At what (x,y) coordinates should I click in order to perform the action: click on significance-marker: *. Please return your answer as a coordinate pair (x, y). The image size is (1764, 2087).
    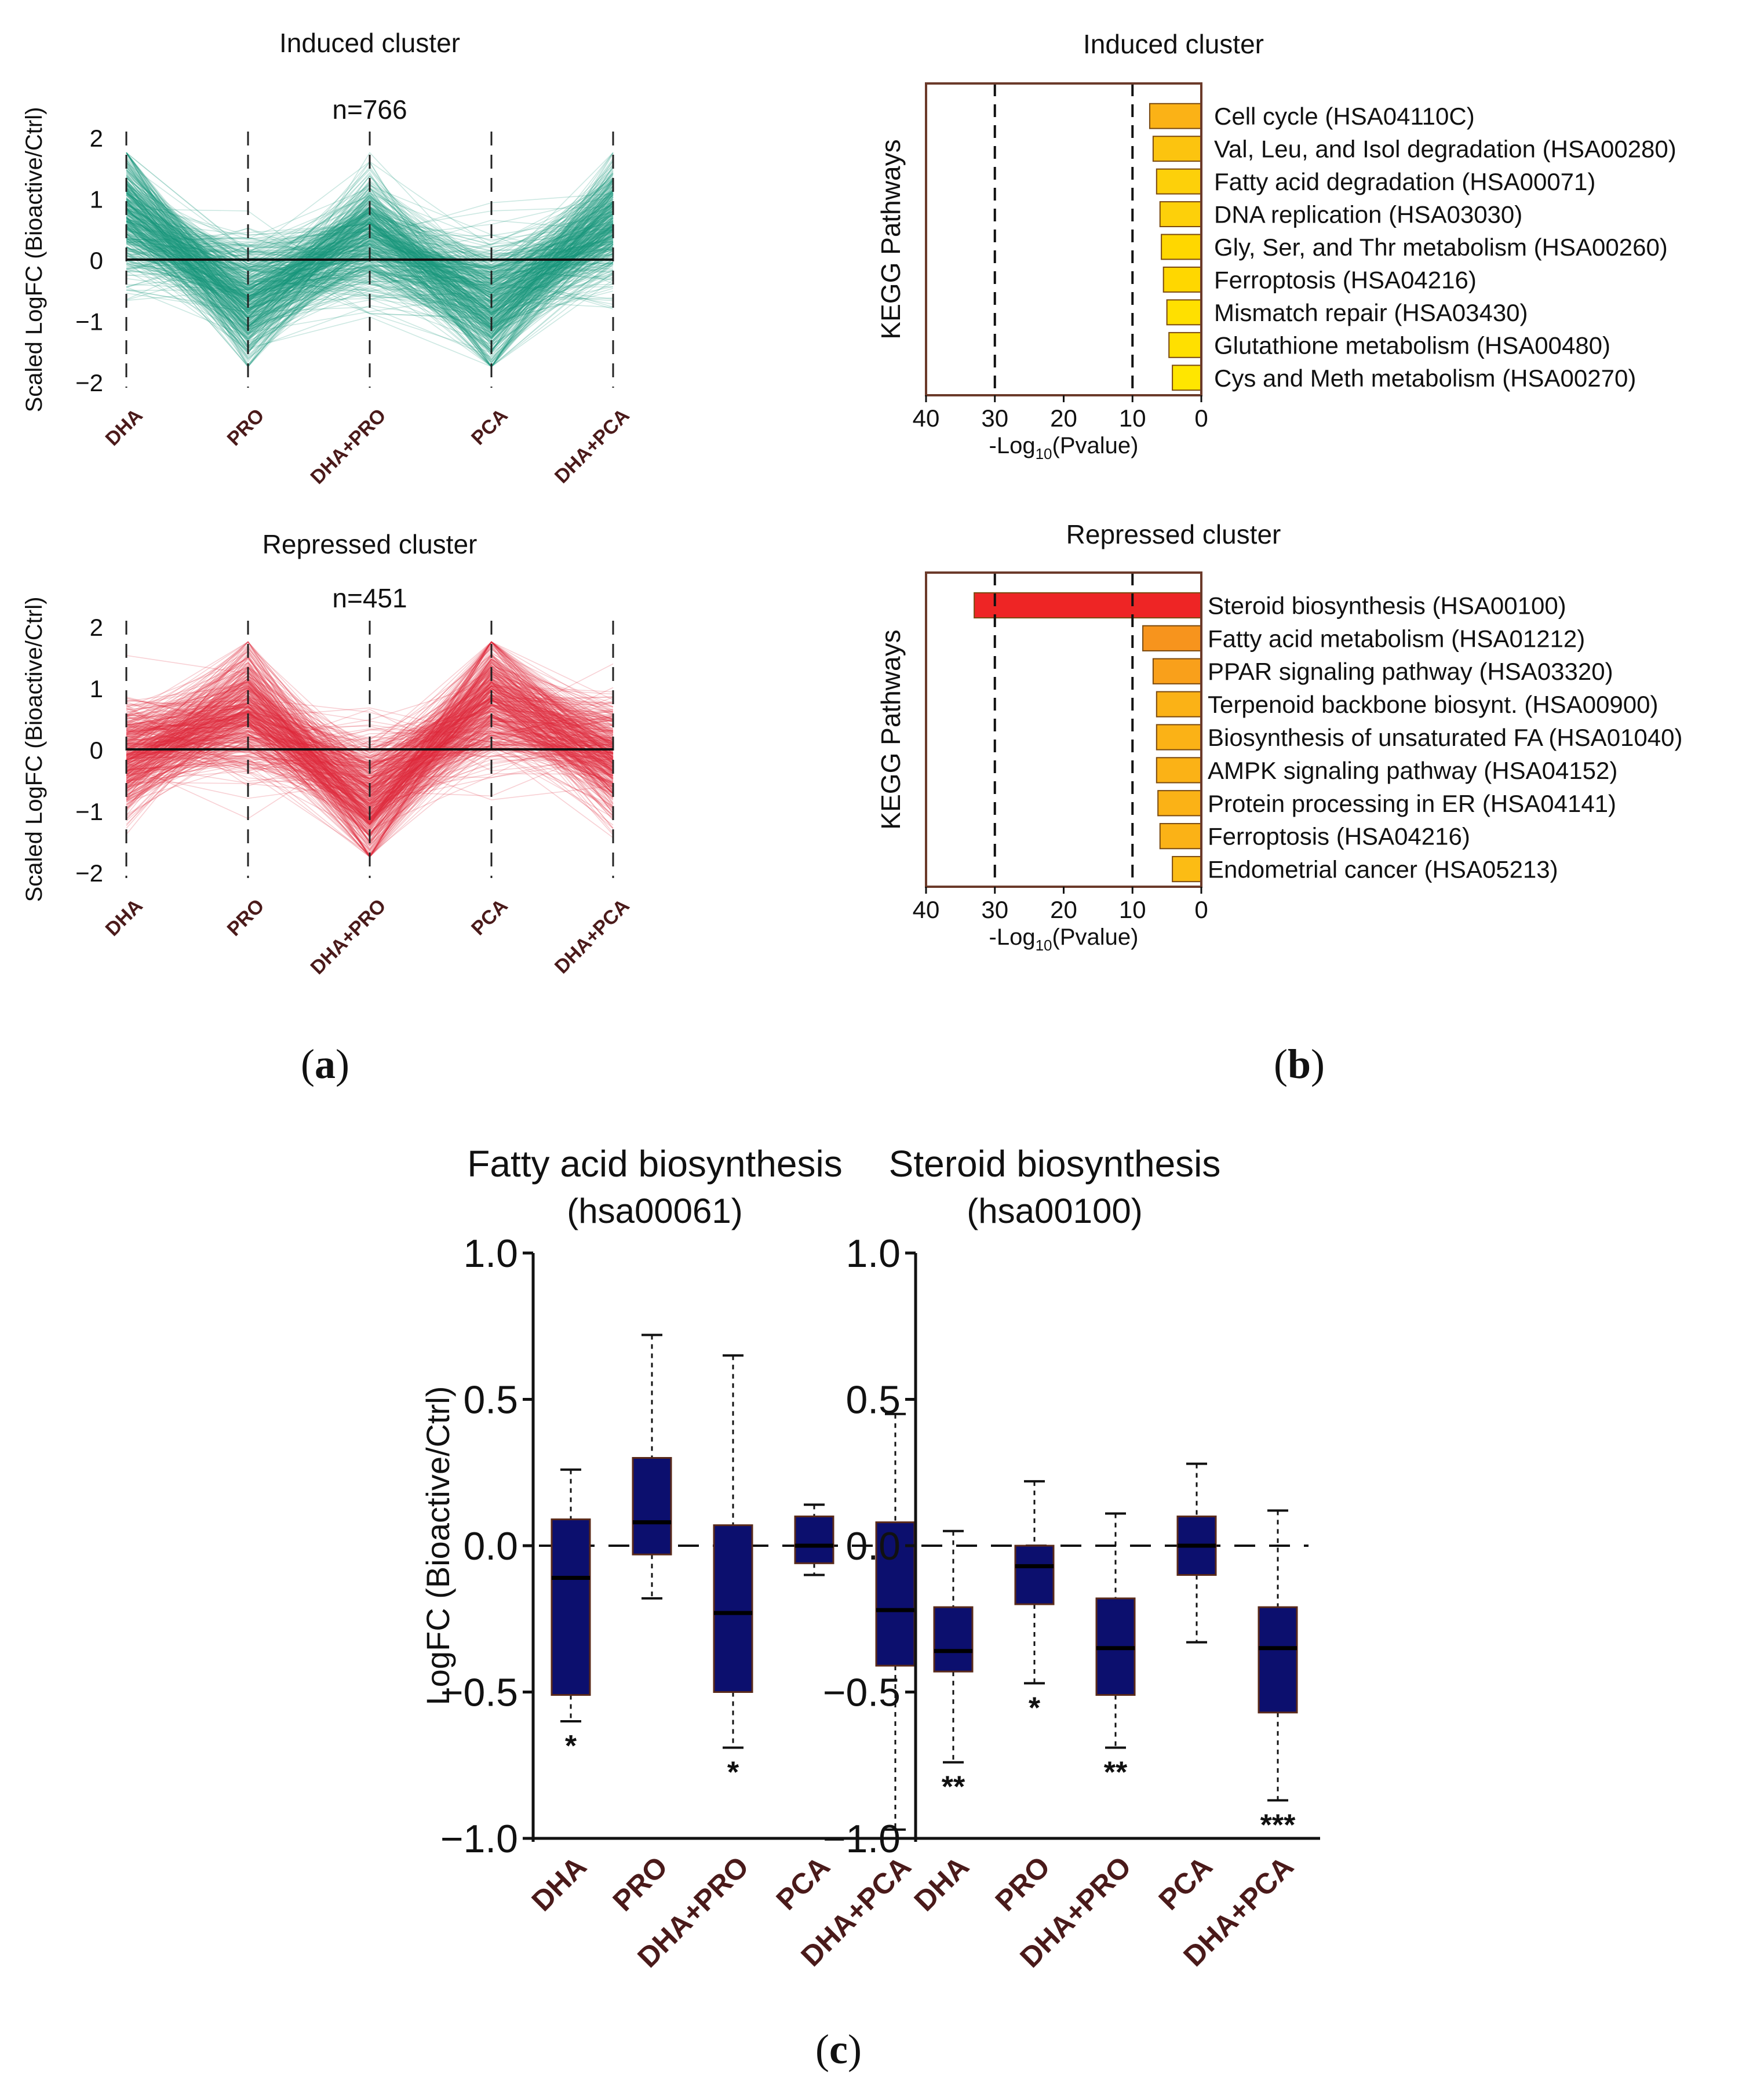
    Looking at the image, I should click on (571, 1746).